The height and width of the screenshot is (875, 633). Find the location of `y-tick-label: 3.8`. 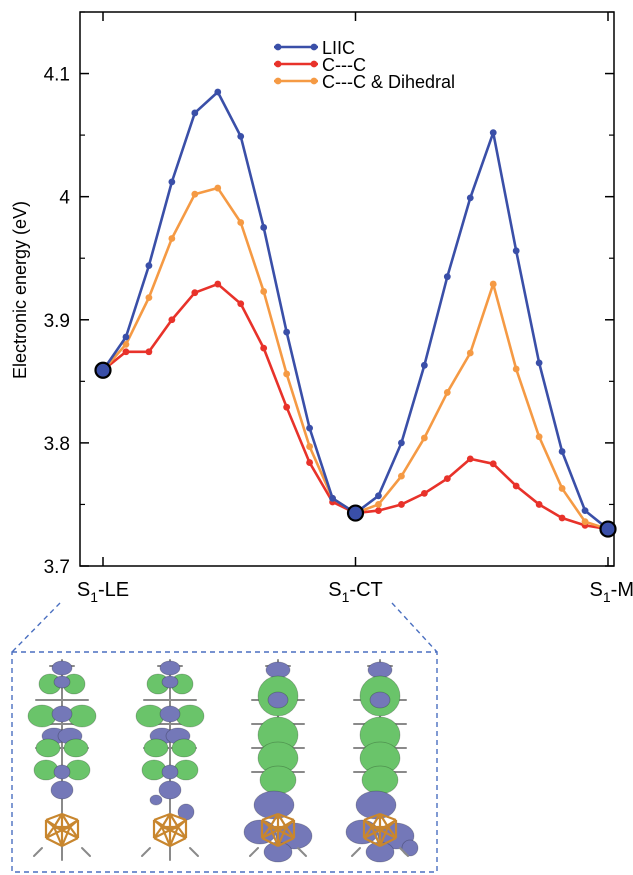

y-tick-label: 3.8 is located at coordinates (57, 444).